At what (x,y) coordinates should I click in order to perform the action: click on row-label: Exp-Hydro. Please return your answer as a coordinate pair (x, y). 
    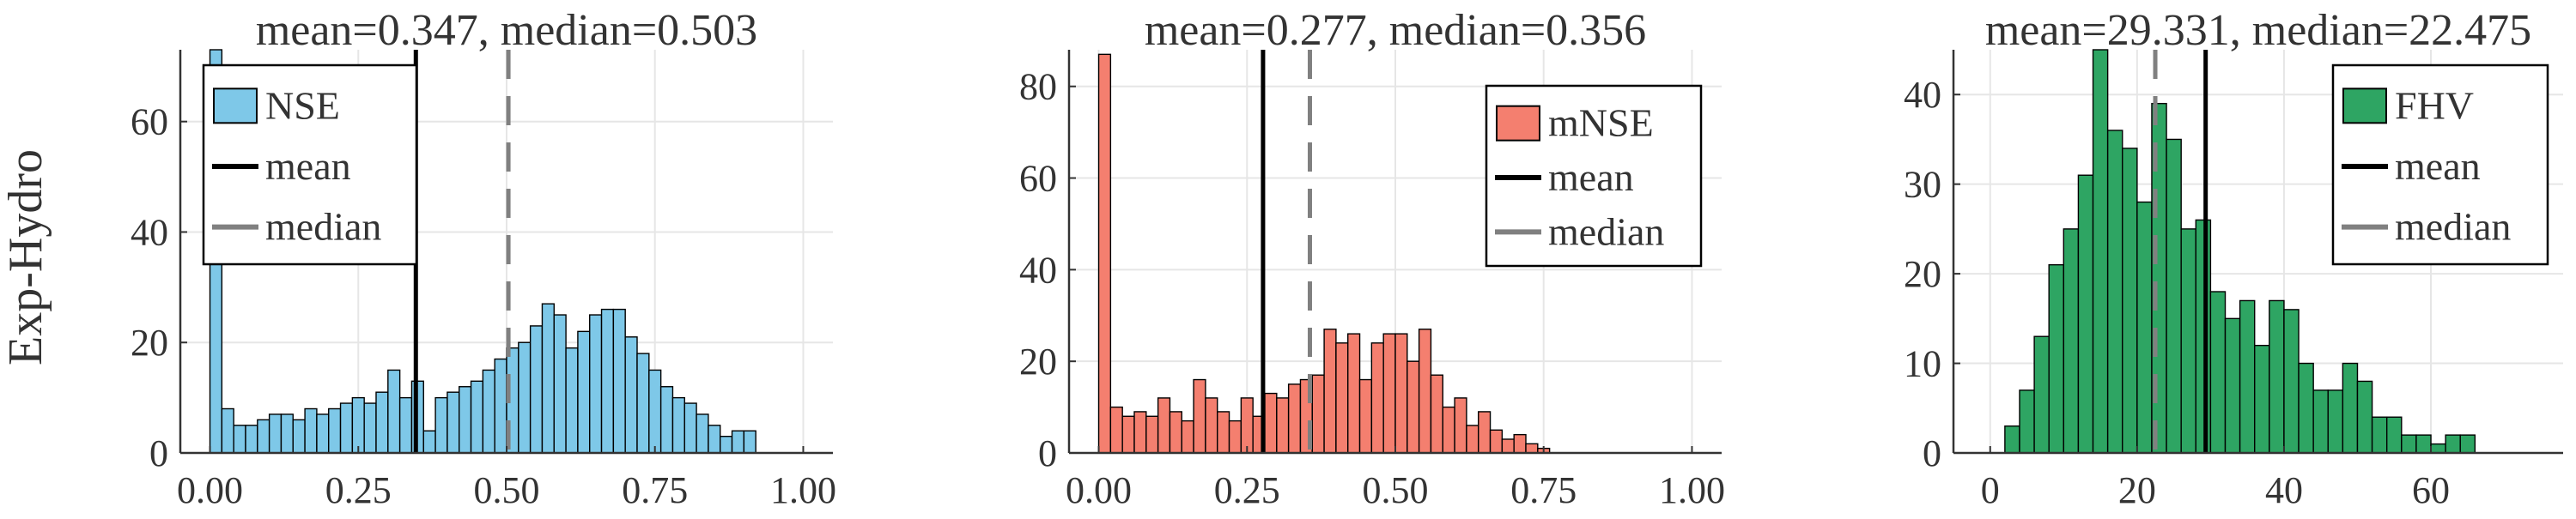
    Looking at the image, I should click on (26, 257).